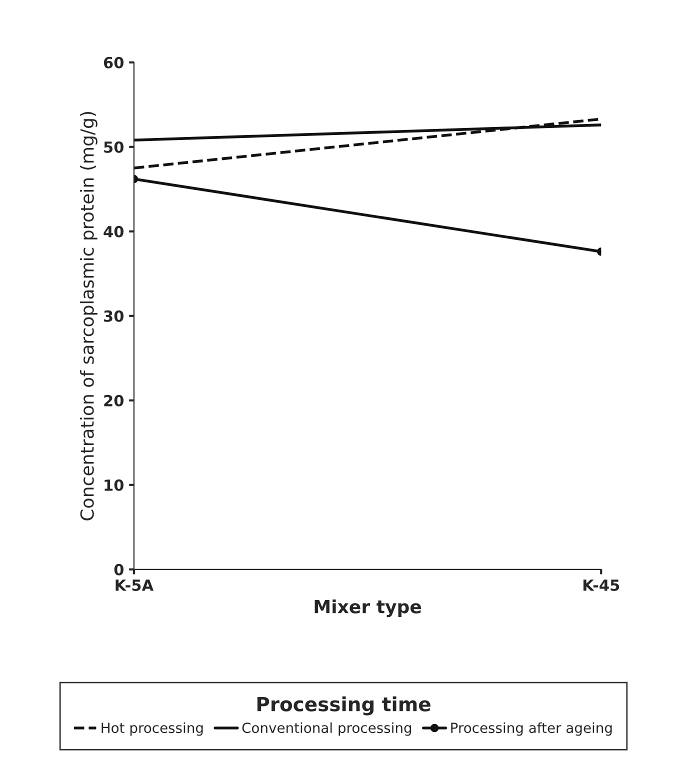 The width and height of the screenshot is (687, 780). I want to click on y-tick-label: 0, so click(119, 570).